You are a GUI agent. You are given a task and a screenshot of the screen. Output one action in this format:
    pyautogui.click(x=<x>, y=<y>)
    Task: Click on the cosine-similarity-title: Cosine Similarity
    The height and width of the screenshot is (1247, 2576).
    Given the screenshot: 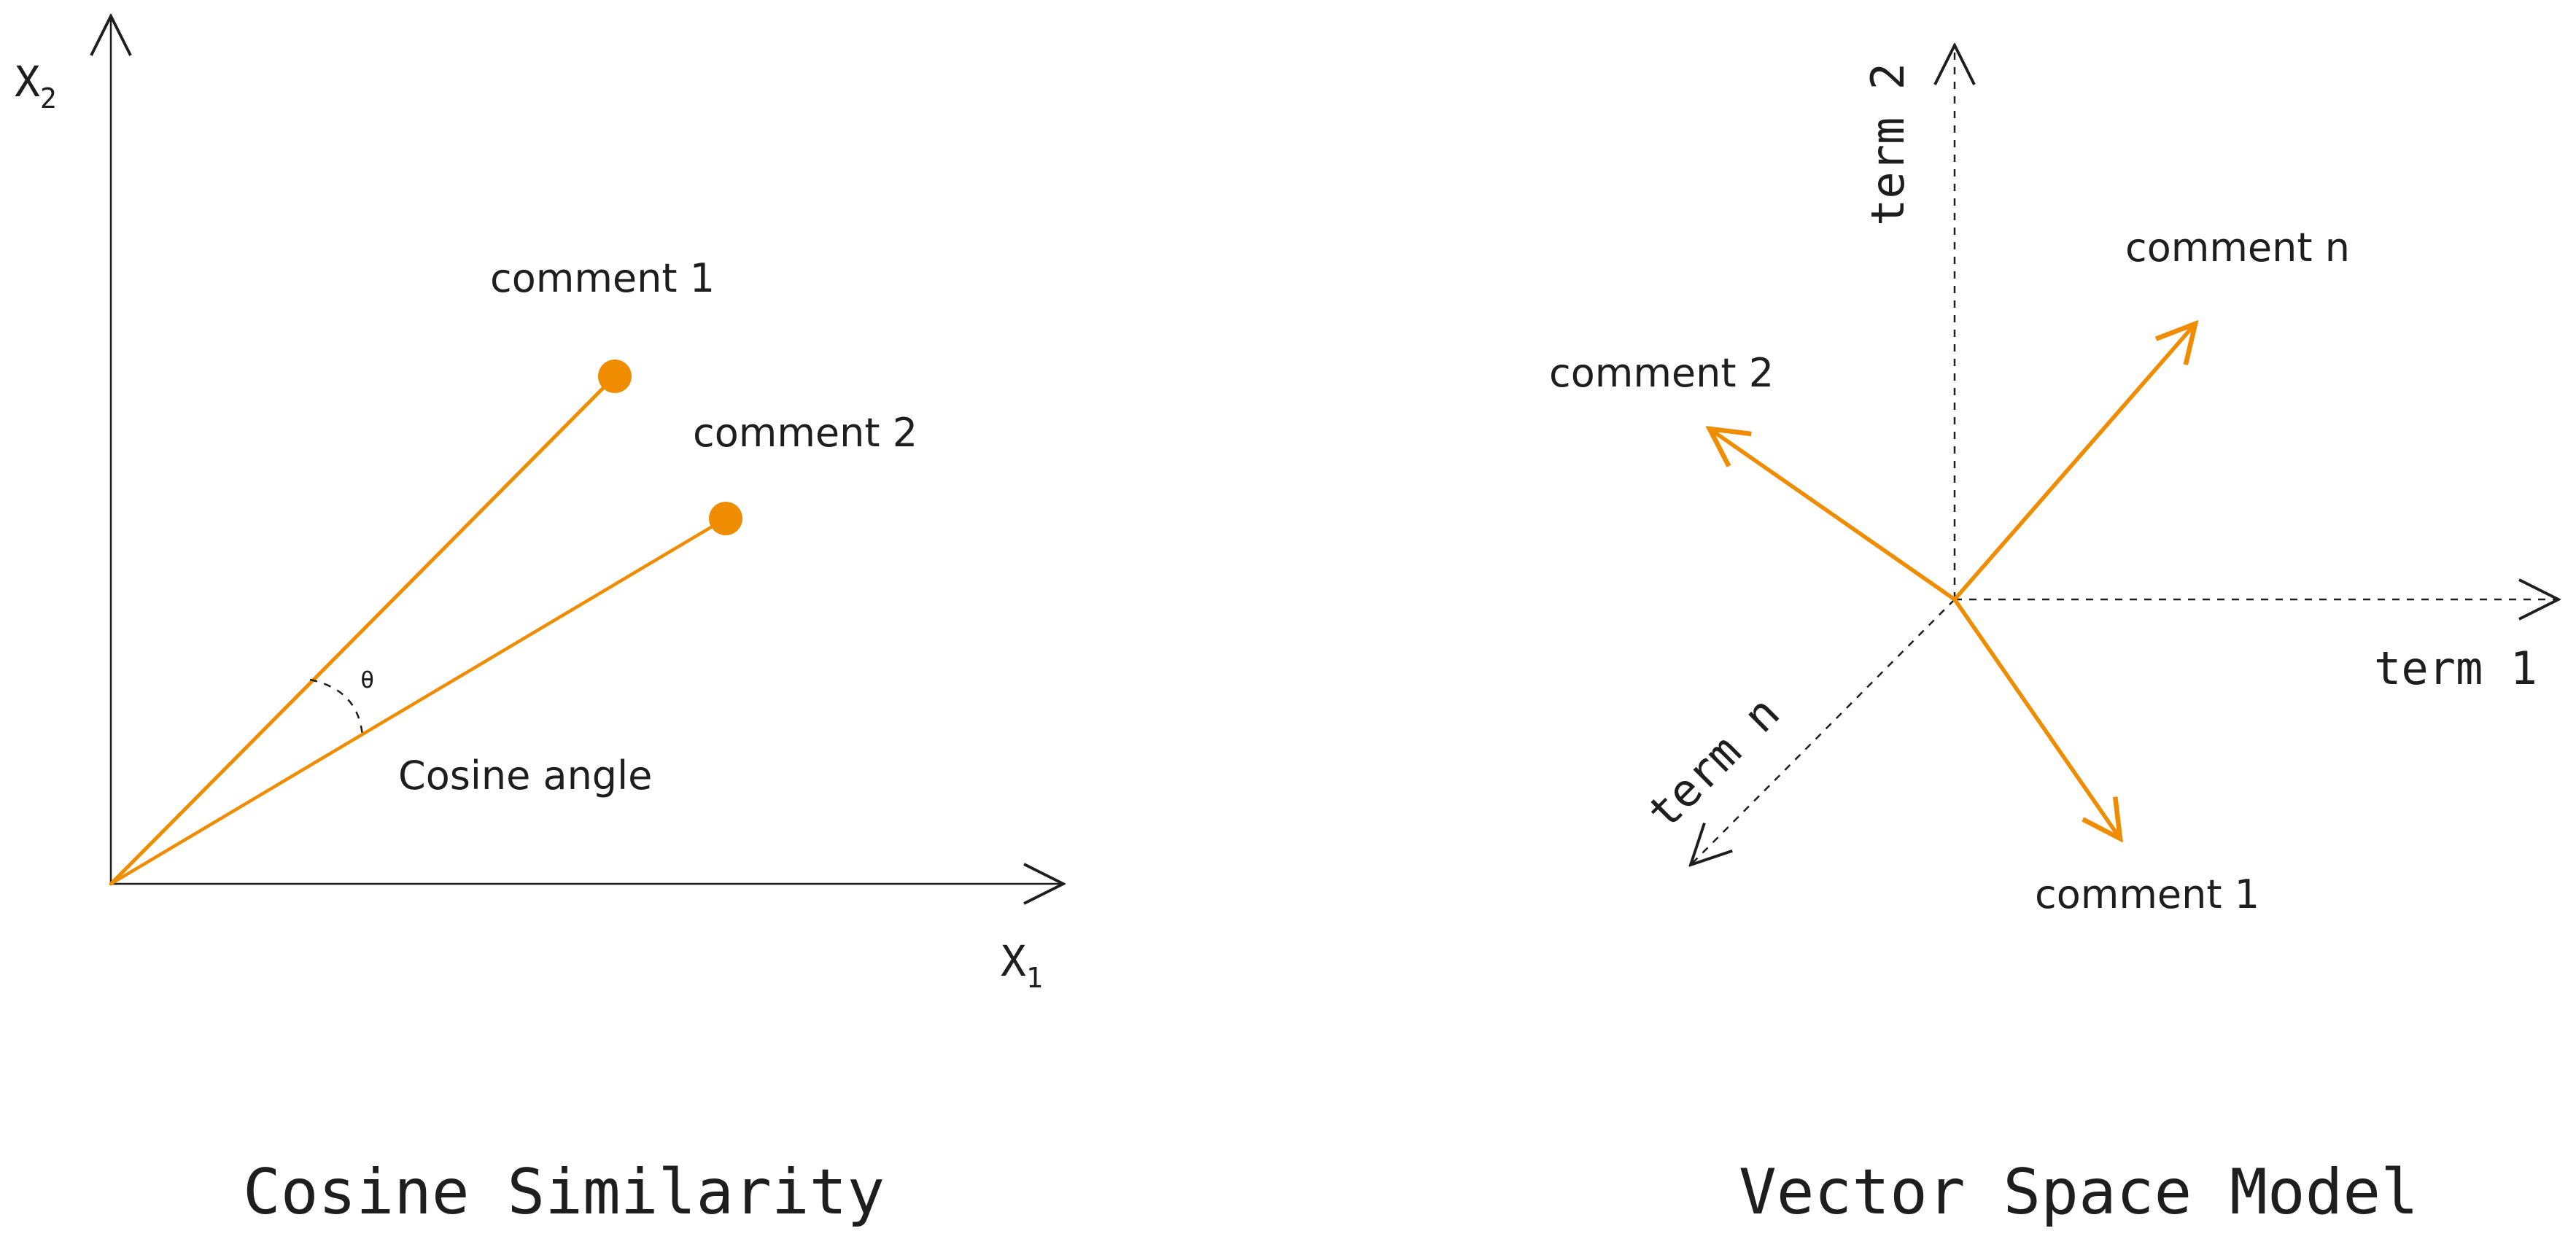 What is the action you would take?
    pyautogui.click(x=564, y=1192)
    